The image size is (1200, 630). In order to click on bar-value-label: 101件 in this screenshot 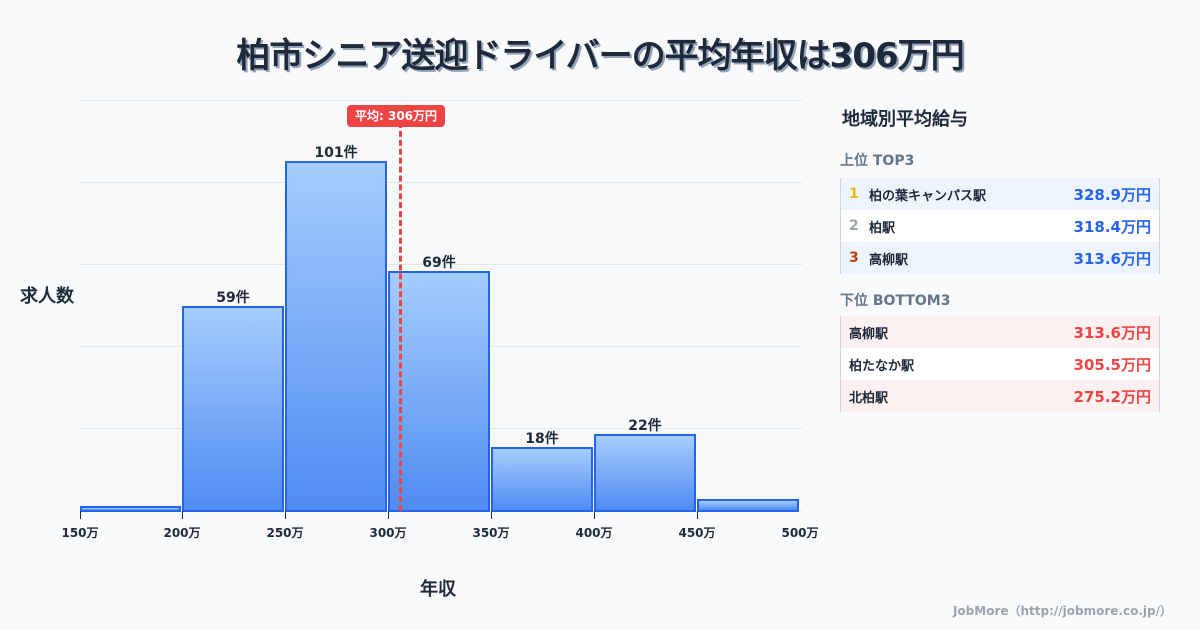, I will do `click(336, 153)`.